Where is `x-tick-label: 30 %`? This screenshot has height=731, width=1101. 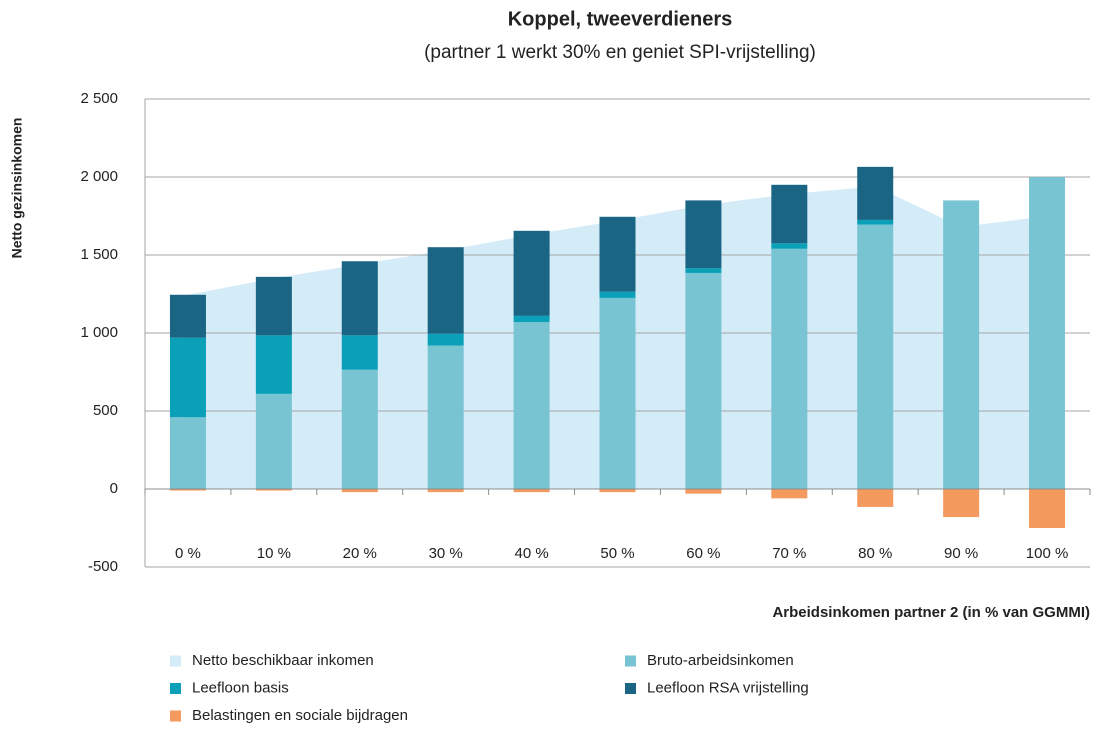 x-tick-label: 30 % is located at coordinates (446, 553).